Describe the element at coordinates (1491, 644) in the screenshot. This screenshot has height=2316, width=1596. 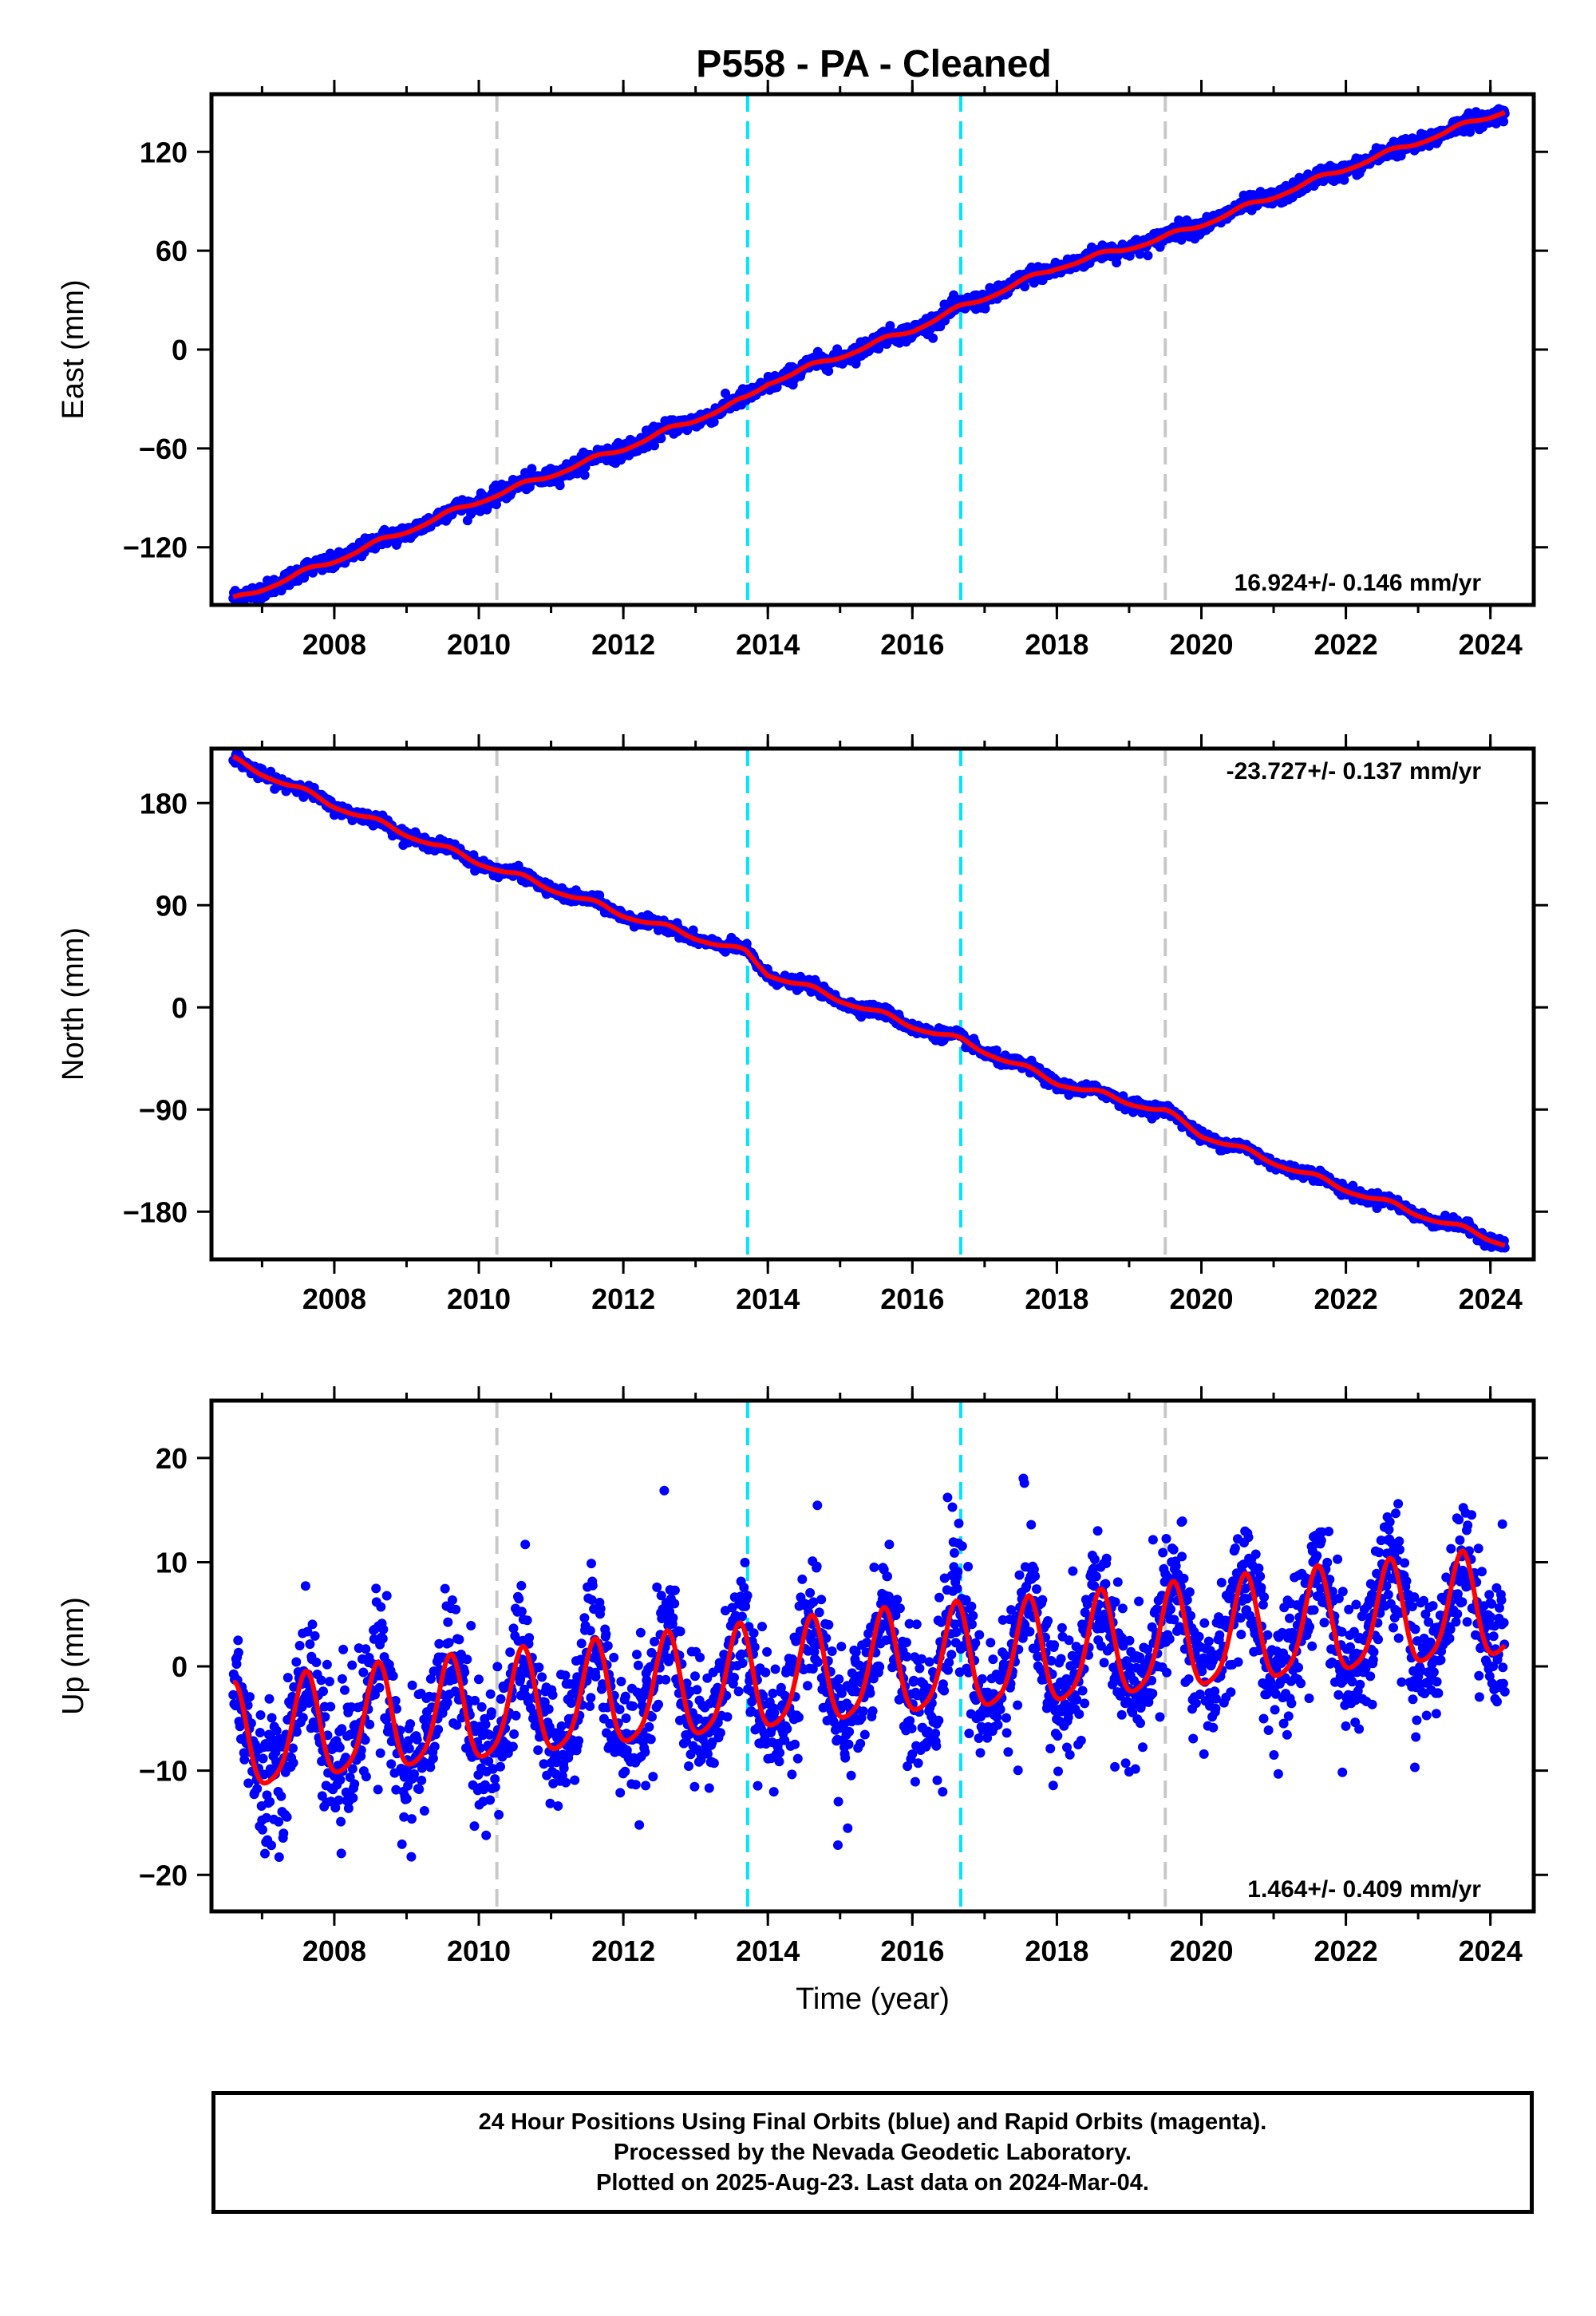
I see `x-tick-label: 2024` at that location.